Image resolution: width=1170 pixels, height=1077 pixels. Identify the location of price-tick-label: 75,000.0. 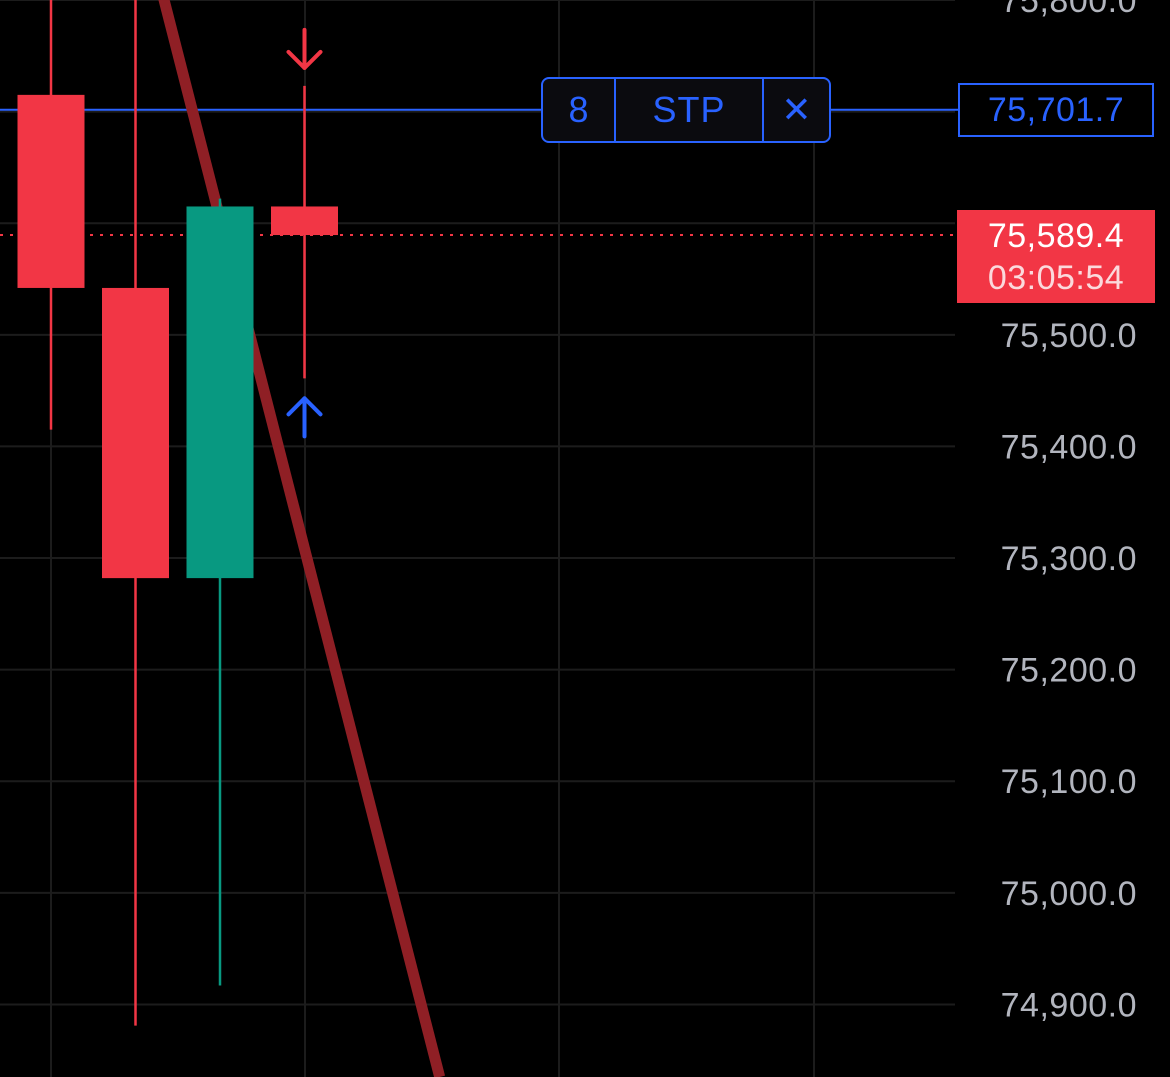
(1069, 894).